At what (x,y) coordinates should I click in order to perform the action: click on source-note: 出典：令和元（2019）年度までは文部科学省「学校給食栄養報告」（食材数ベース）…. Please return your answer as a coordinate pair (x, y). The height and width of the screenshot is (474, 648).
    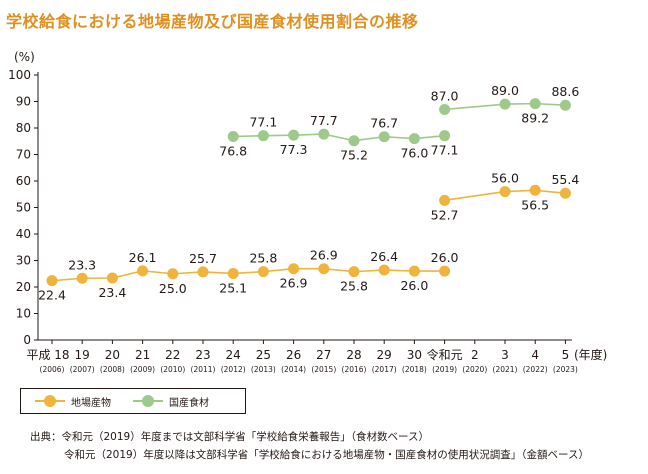
    Looking at the image, I should click on (309, 446).